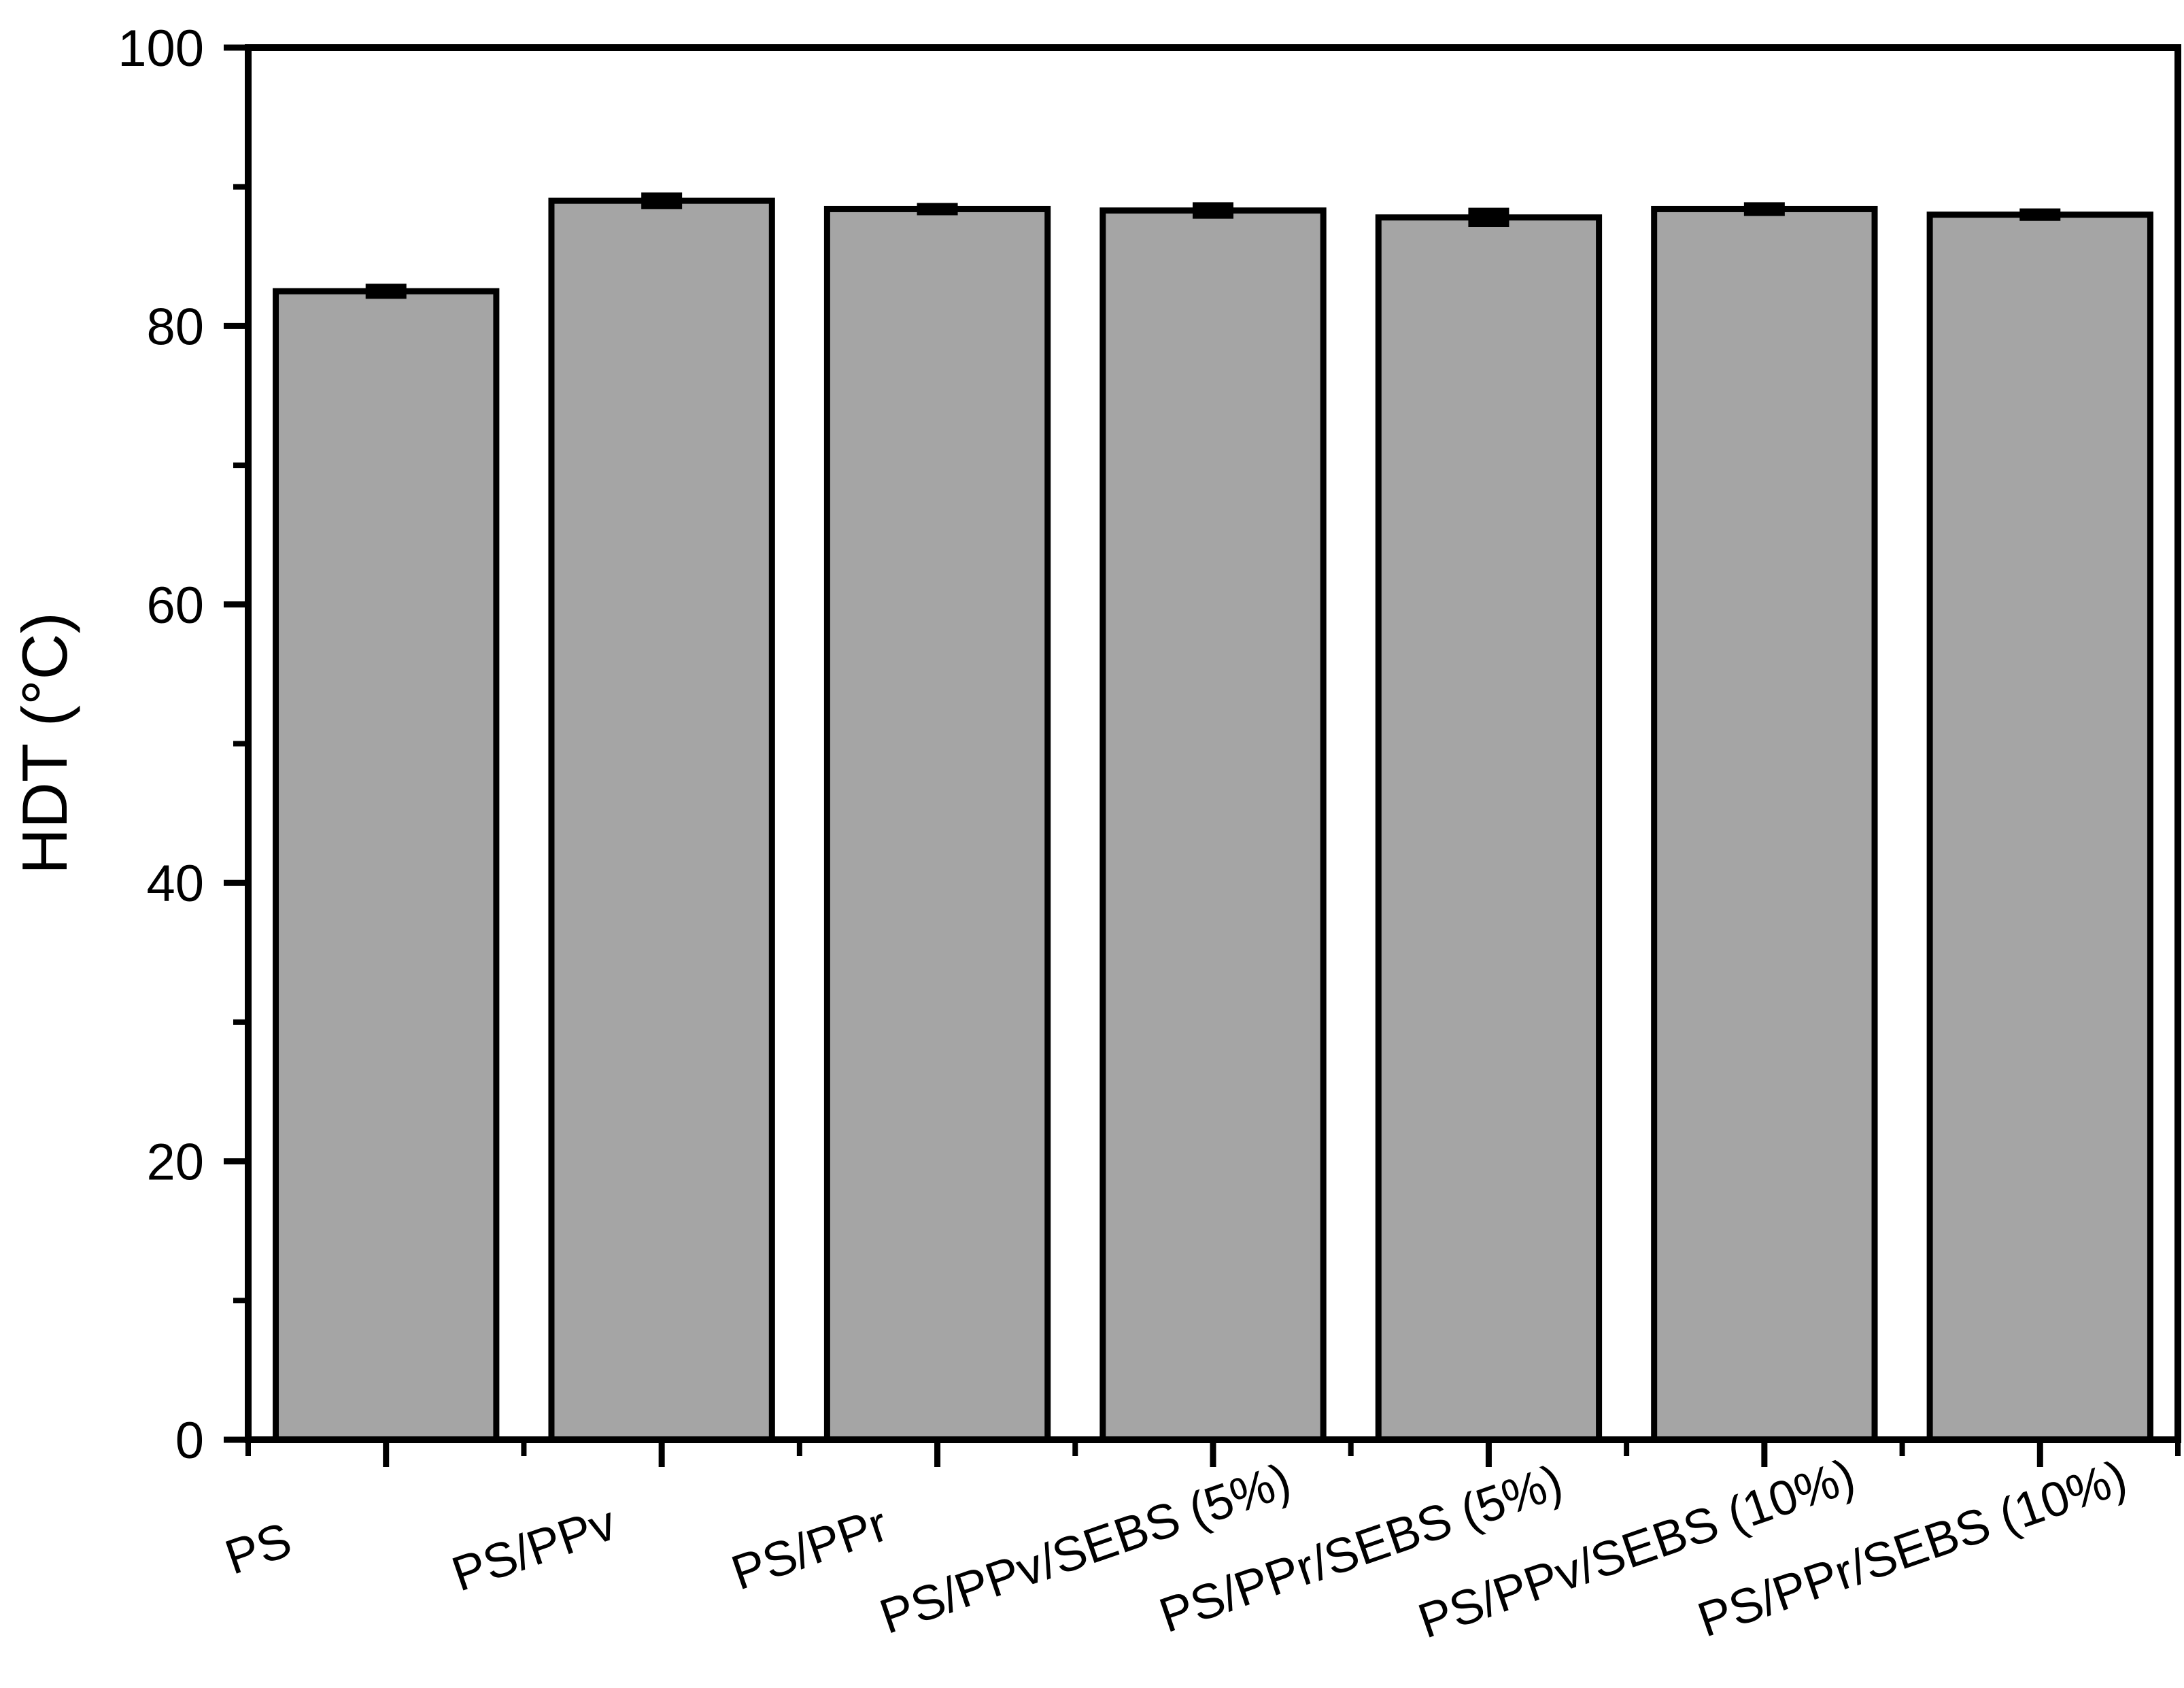 This screenshot has width=2184, height=1688. What do you see at coordinates (175, 327) in the screenshot?
I see `y-tick-label: 80` at bounding box center [175, 327].